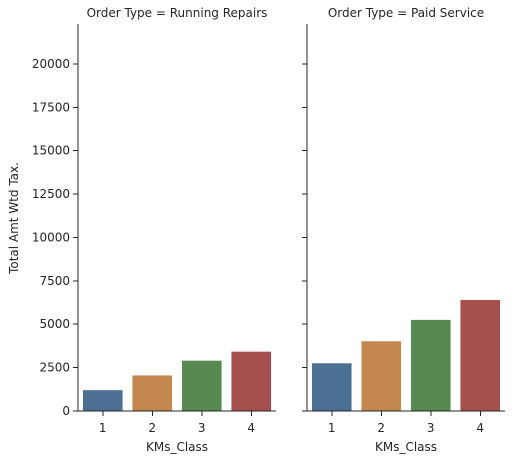  Describe the element at coordinates (177, 447) in the screenshot. I see `x-axis-label-running-repairs: KMs_Class` at that location.